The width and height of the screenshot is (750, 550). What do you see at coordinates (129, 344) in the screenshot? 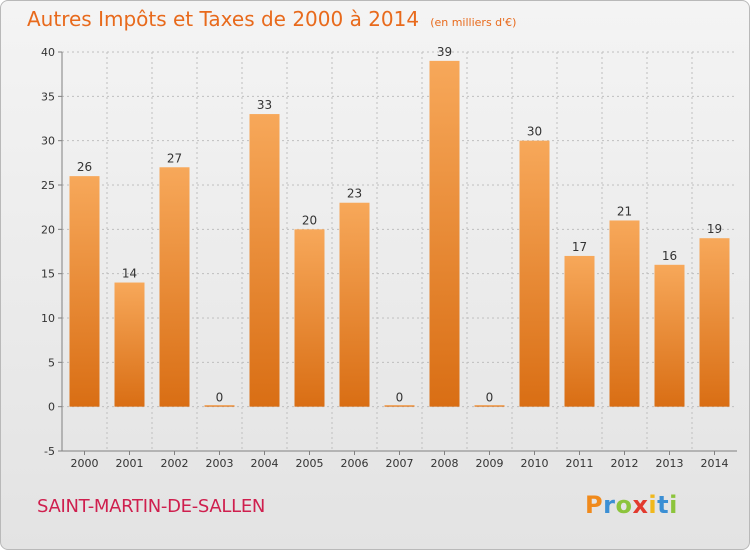
I see `bar-2001` at bounding box center [129, 344].